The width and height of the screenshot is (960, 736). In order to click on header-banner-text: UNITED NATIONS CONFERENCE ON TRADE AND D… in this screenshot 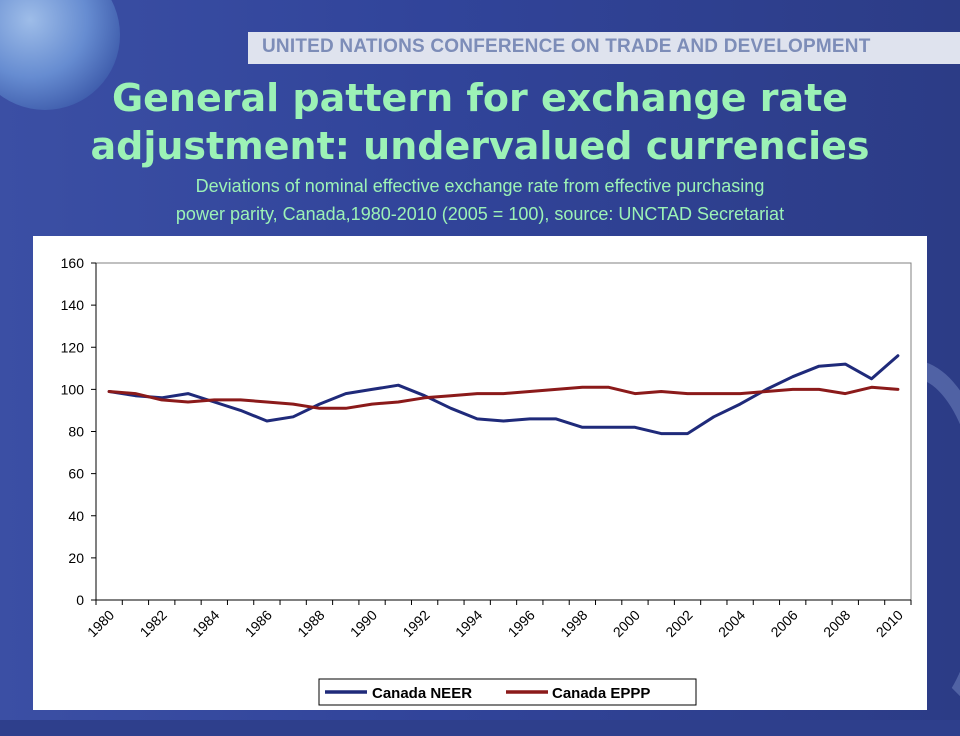, I will do `click(566, 46)`.